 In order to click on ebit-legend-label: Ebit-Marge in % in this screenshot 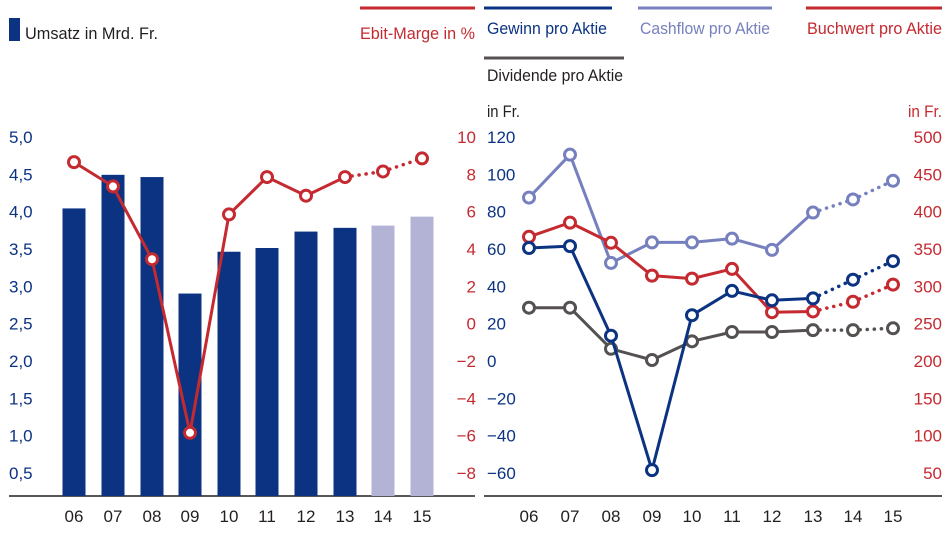, I will do `click(417, 33)`.